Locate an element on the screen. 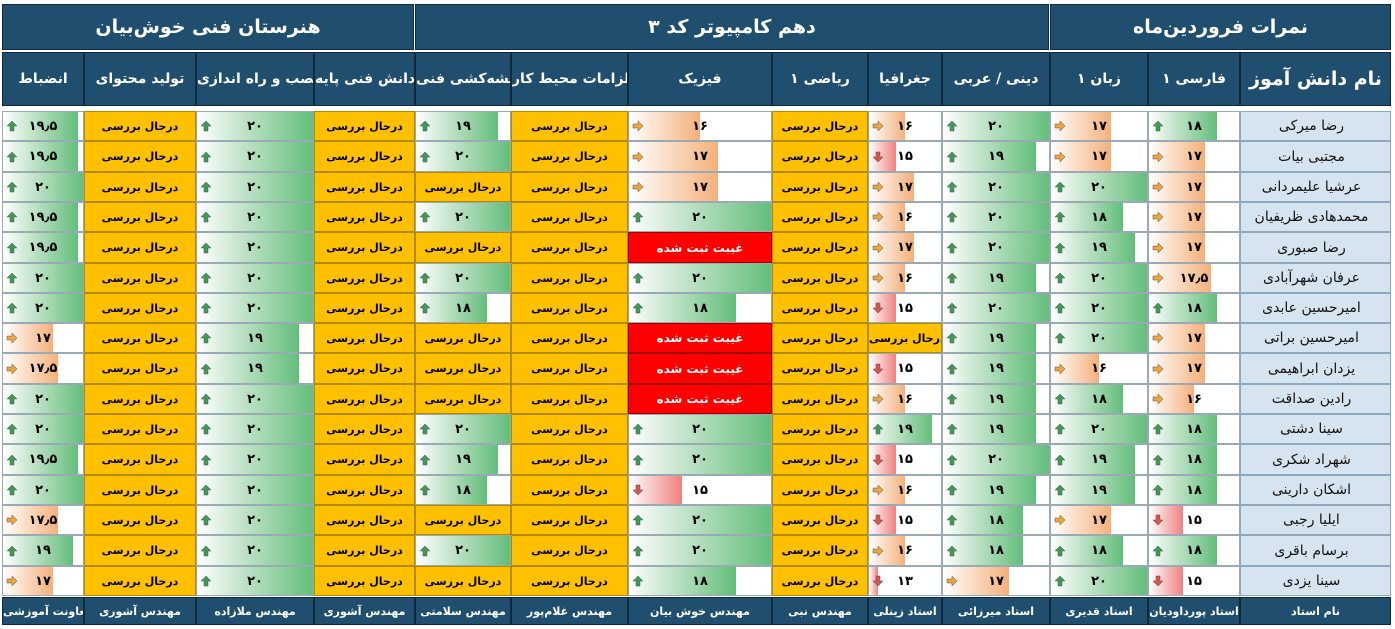 The image size is (1395, 629). column-header-farsi: فارسی ۱ is located at coordinates (1194, 79).